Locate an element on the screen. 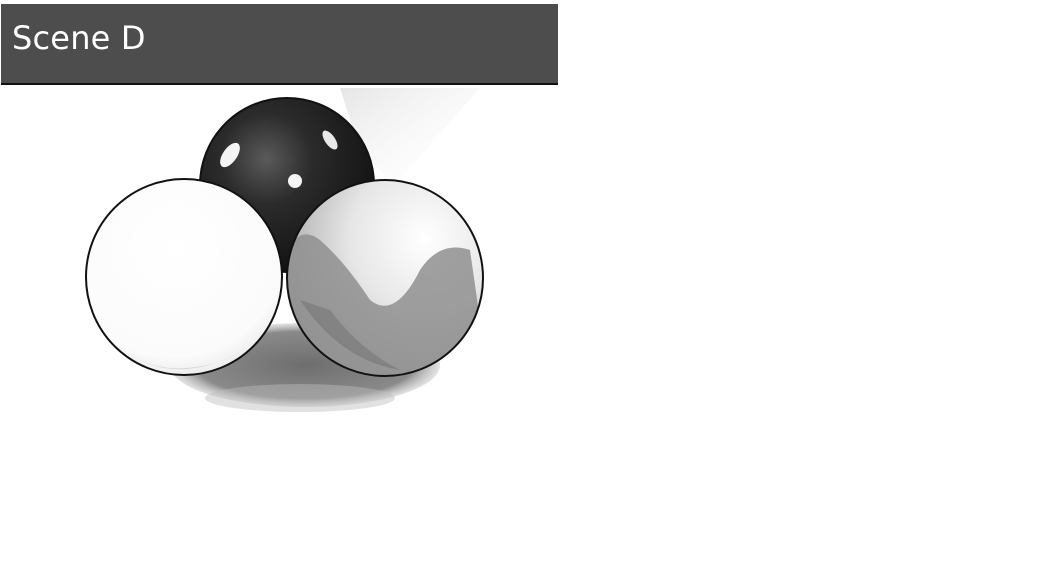  left-sphere is located at coordinates (184, 277).